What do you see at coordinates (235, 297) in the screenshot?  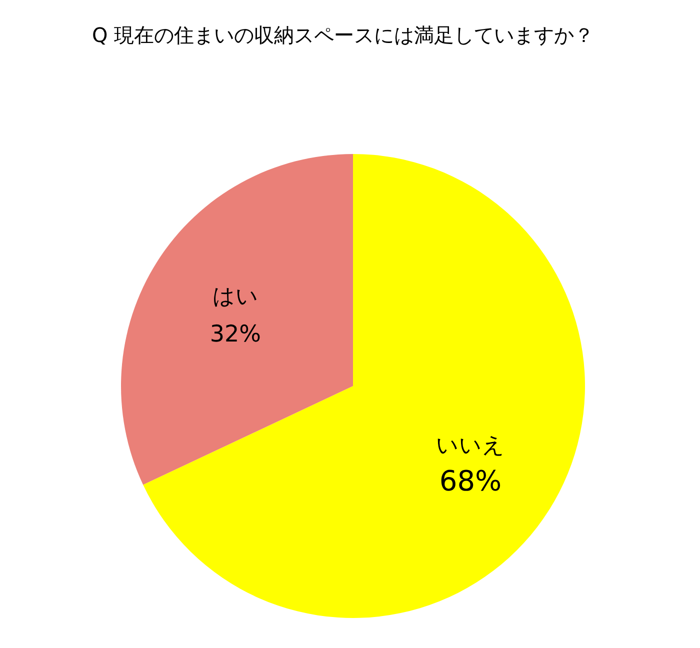 I see `slice-label: はい` at bounding box center [235, 297].